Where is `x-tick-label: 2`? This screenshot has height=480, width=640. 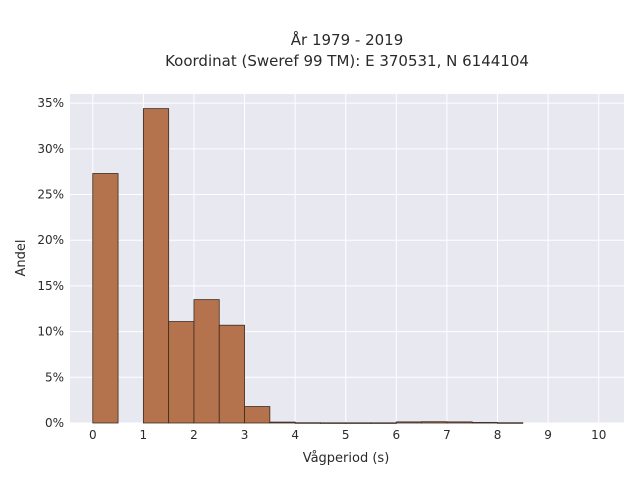
x-tick-label: 2 is located at coordinates (194, 435).